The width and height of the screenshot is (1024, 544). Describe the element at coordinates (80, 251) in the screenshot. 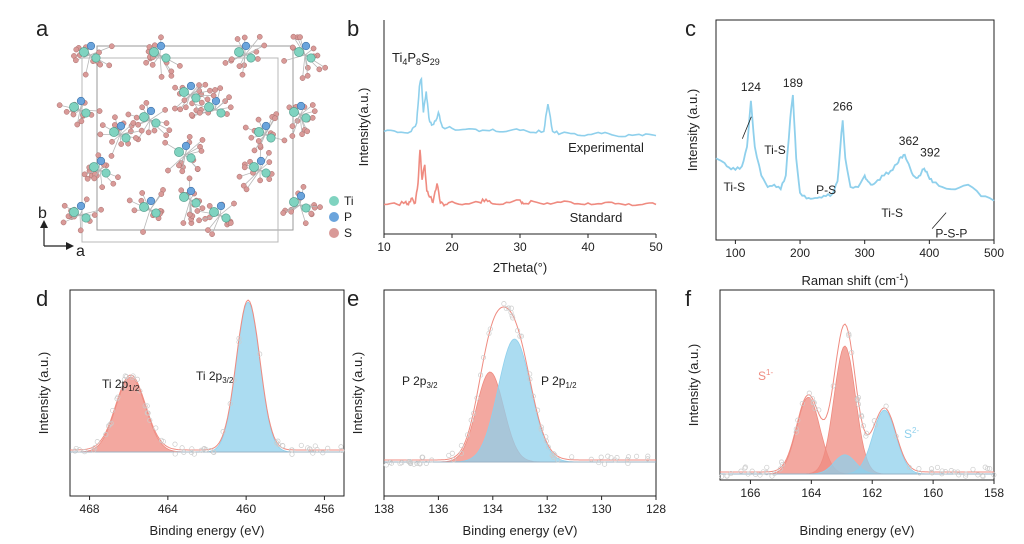

I see `axis-indicator-a: a` at that location.